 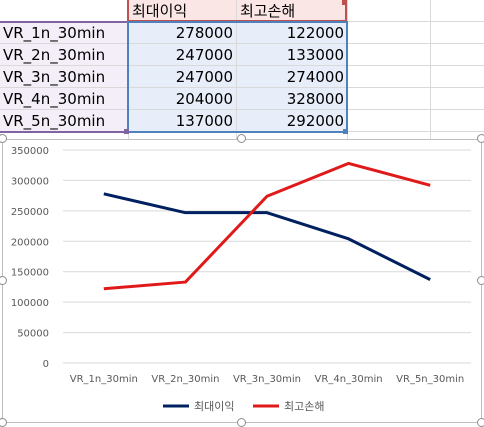 What do you see at coordinates (30, 303) in the screenshot?
I see `y-tick-label: 100000` at bounding box center [30, 303].